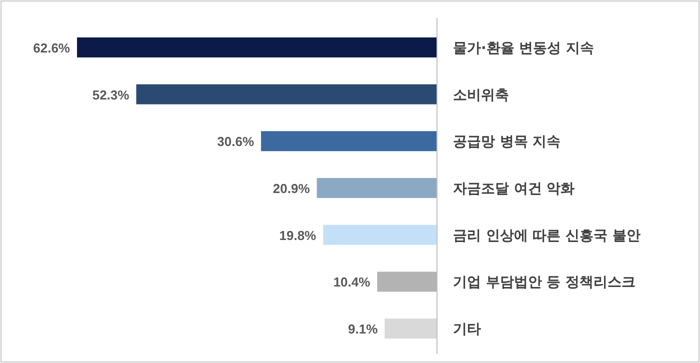 The width and height of the screenshot is (700, 363). I want to click on y-tick-label: 자금조달 여건 악화, so click(514, 189).